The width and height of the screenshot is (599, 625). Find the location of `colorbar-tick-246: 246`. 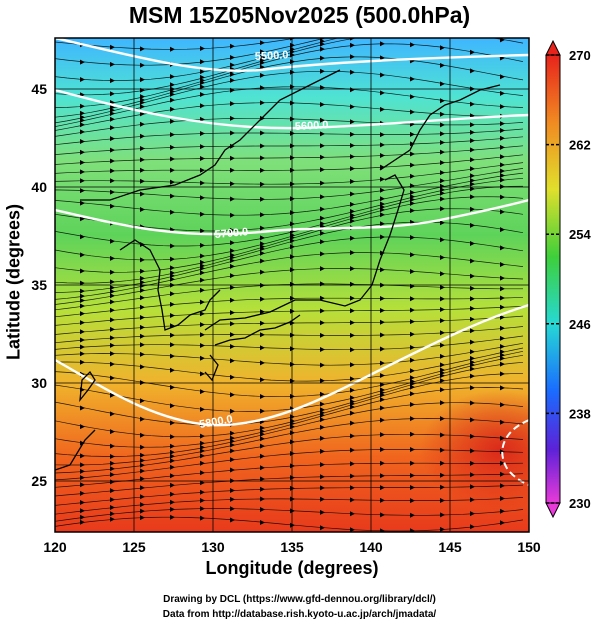

colorbar-tick-246: 246 is located at coordinates (580, 324).